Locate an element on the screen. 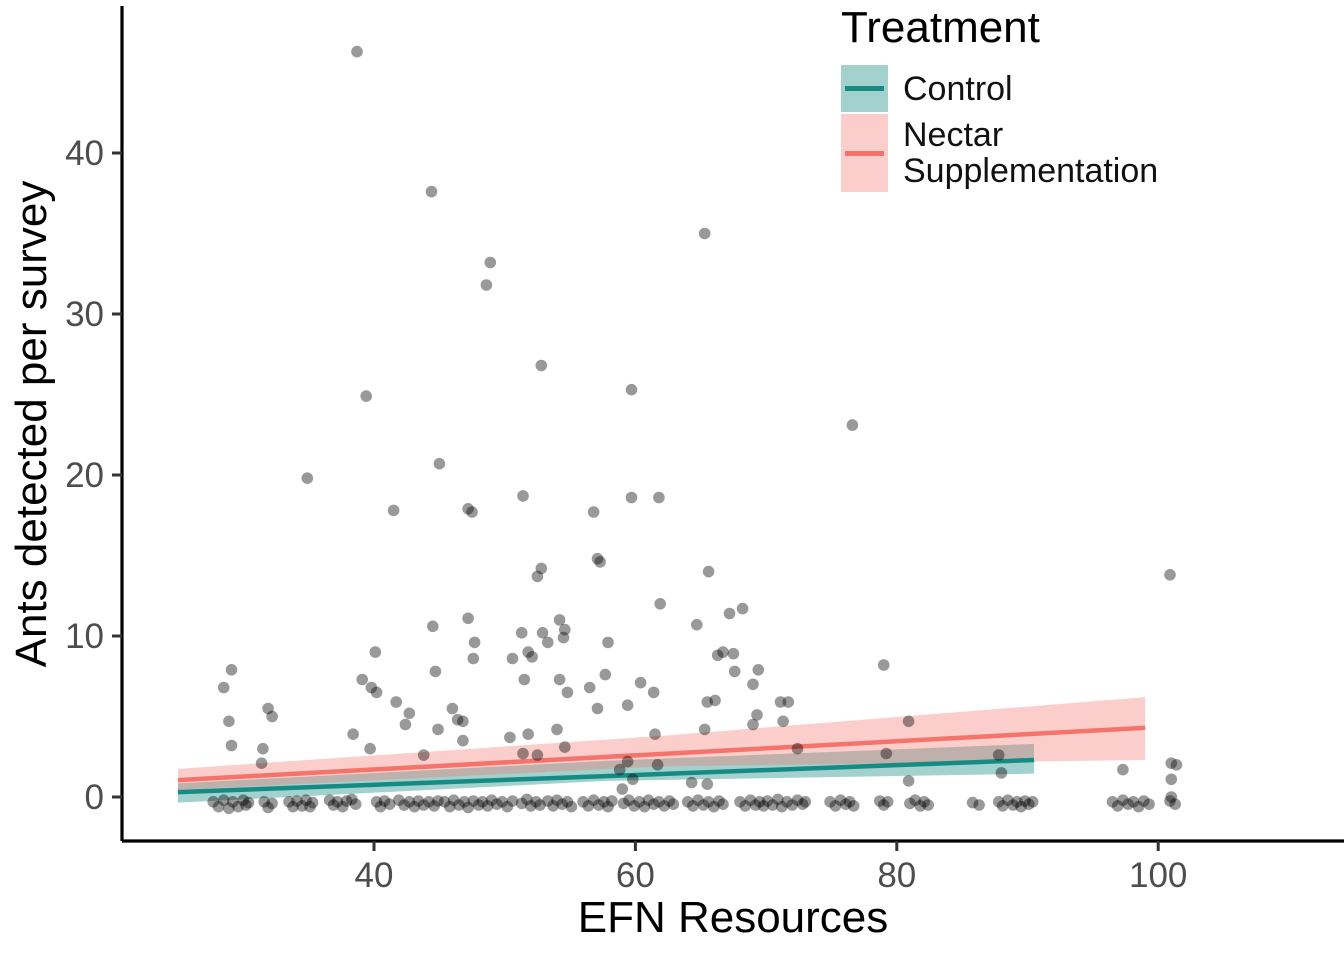 The height and width of the screenshot is (960, 1344). x-axis-title: EFN Resources is located at coordinates (733, 917).